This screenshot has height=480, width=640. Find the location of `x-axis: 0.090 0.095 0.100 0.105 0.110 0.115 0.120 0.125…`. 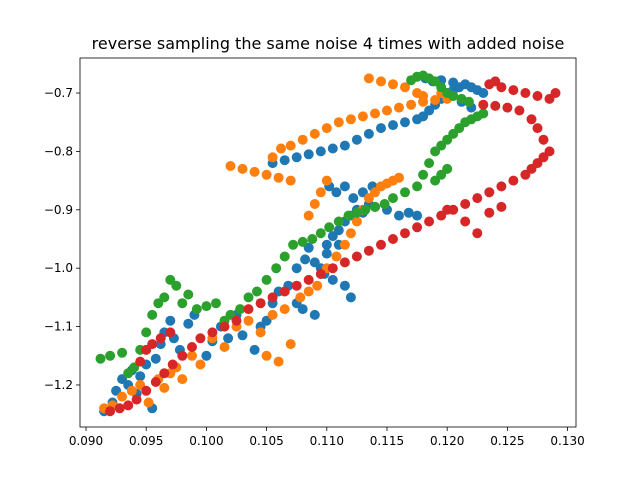

x-axis: 0.090 0.095 0.100 0.105 0.110 0.115 0.120 0.125… is located at coordinates (327, 437).